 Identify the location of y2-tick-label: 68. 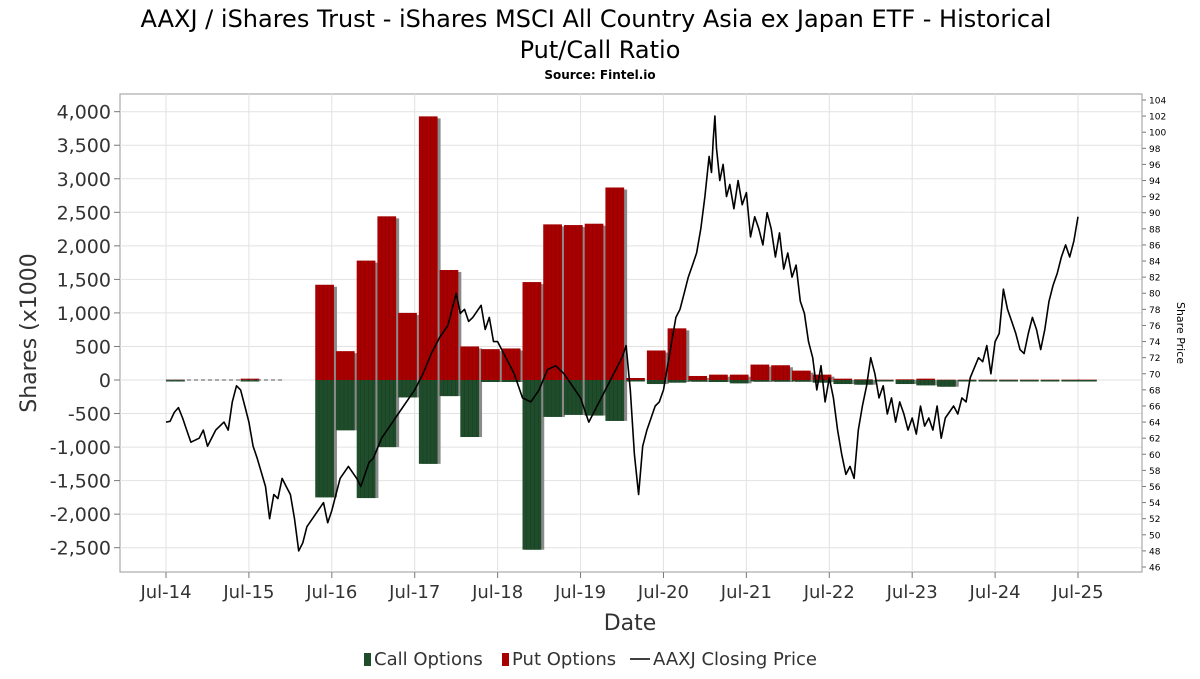
(1155, 391).